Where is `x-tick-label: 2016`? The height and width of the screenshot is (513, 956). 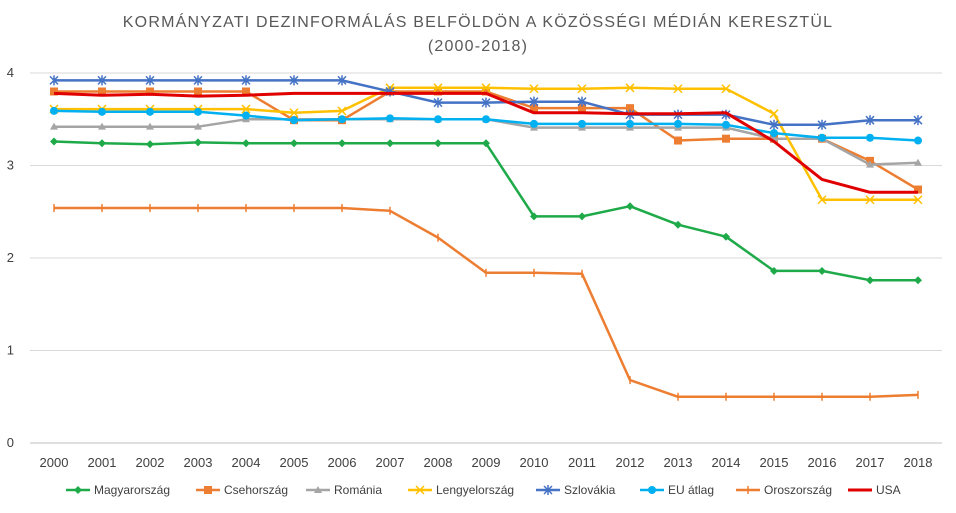 x-tick-label: 2016 is located at coordinates (822, 462).